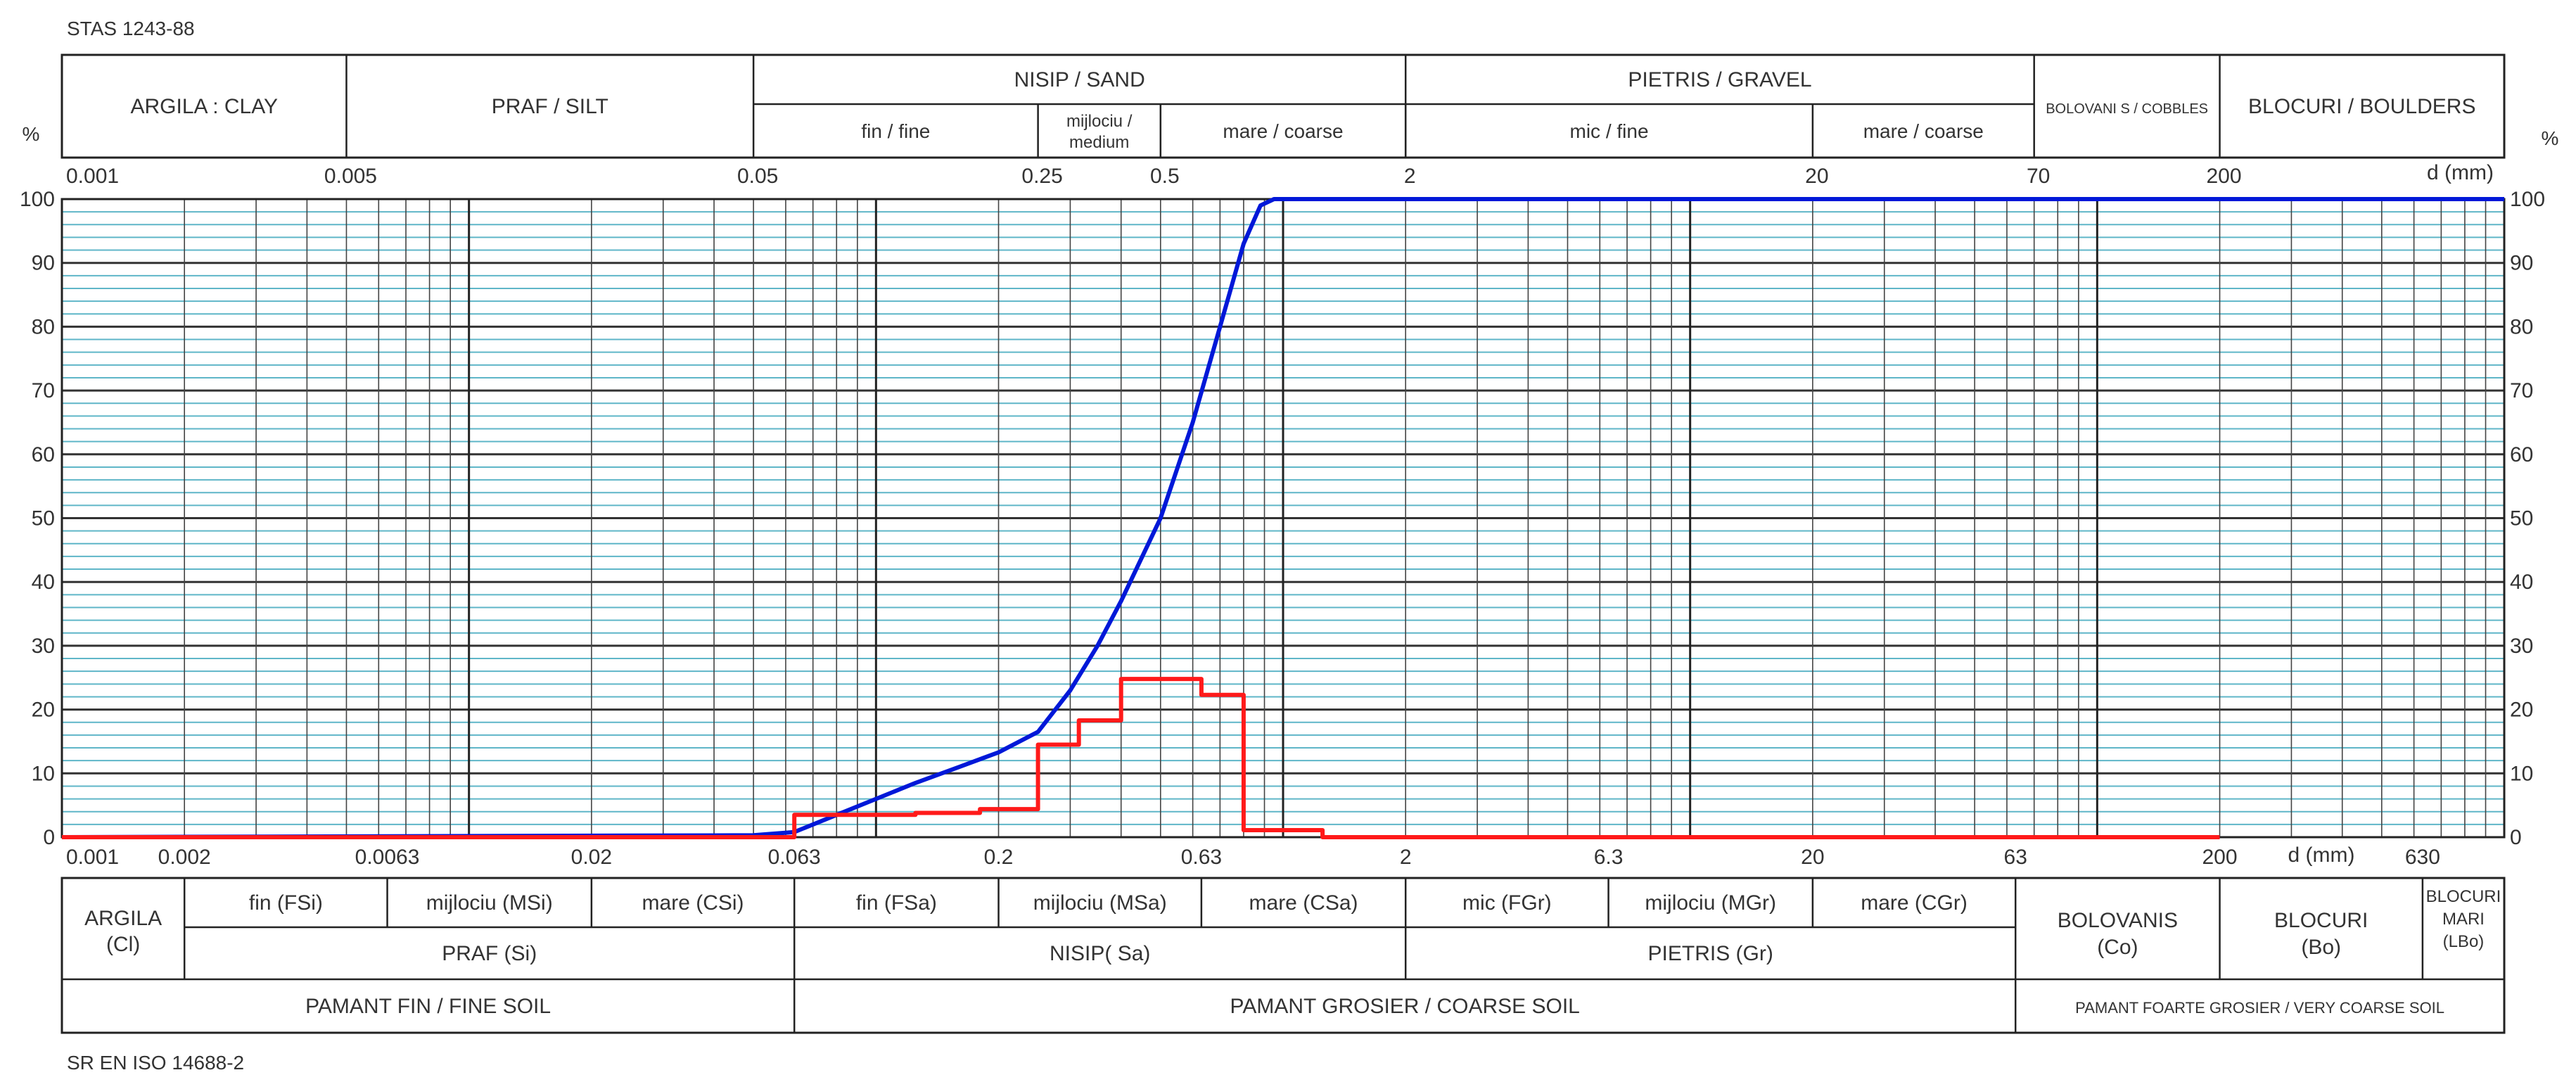 This screenshot has width=2576, height=1082. Describe the element at coordinates (92, 858) in the screenshot. I see `bottom-tick-label: 0.001` at that location.